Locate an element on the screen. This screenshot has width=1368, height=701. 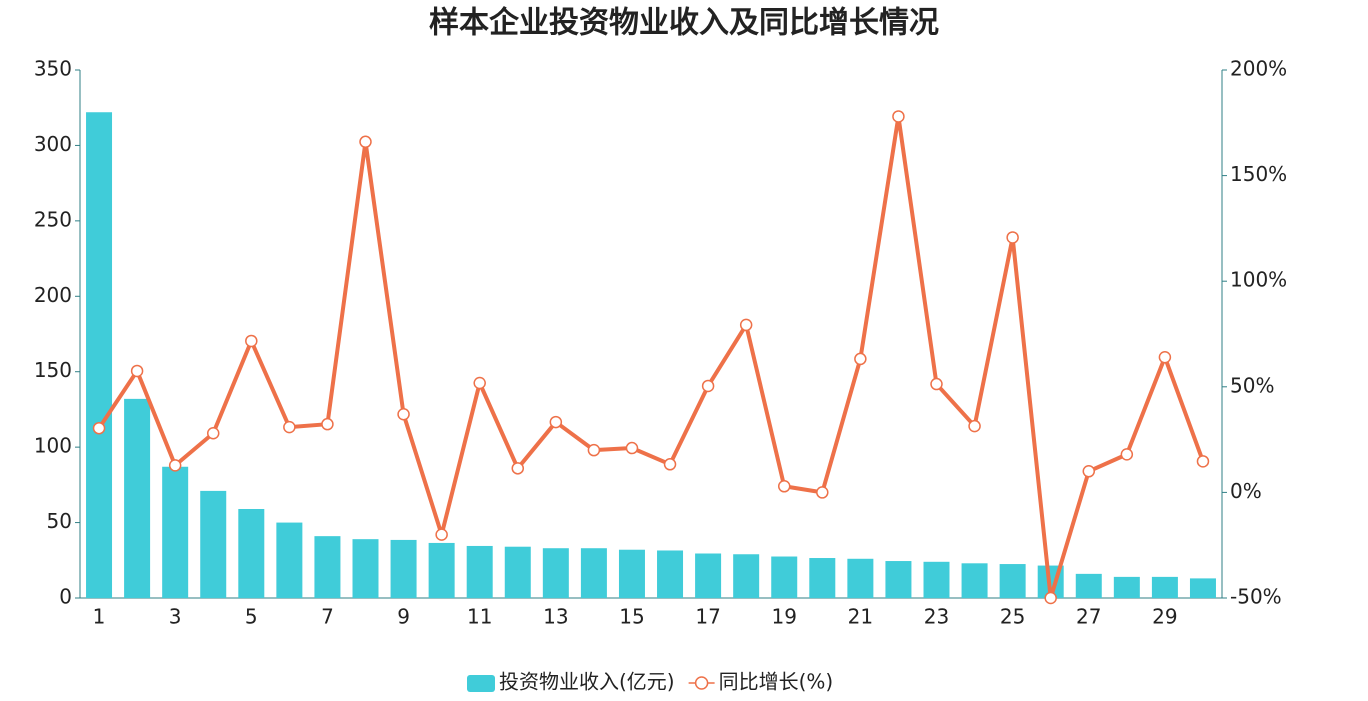
legend-label: 同比增长(%) is located at coordinates (776, 682).